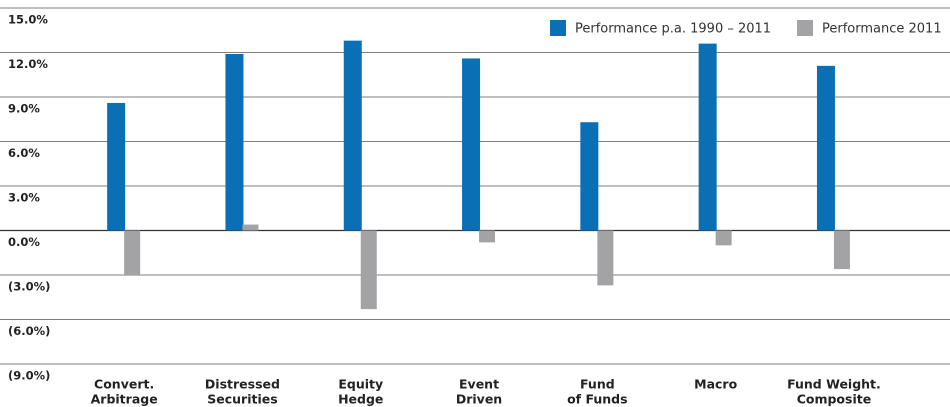 The height and width of the screenshot is (407, 950). What do you see at coordinates (242, 384) in the screenshot?
I see `x-tick-label: Distressed` at bounding box center [242, 384].